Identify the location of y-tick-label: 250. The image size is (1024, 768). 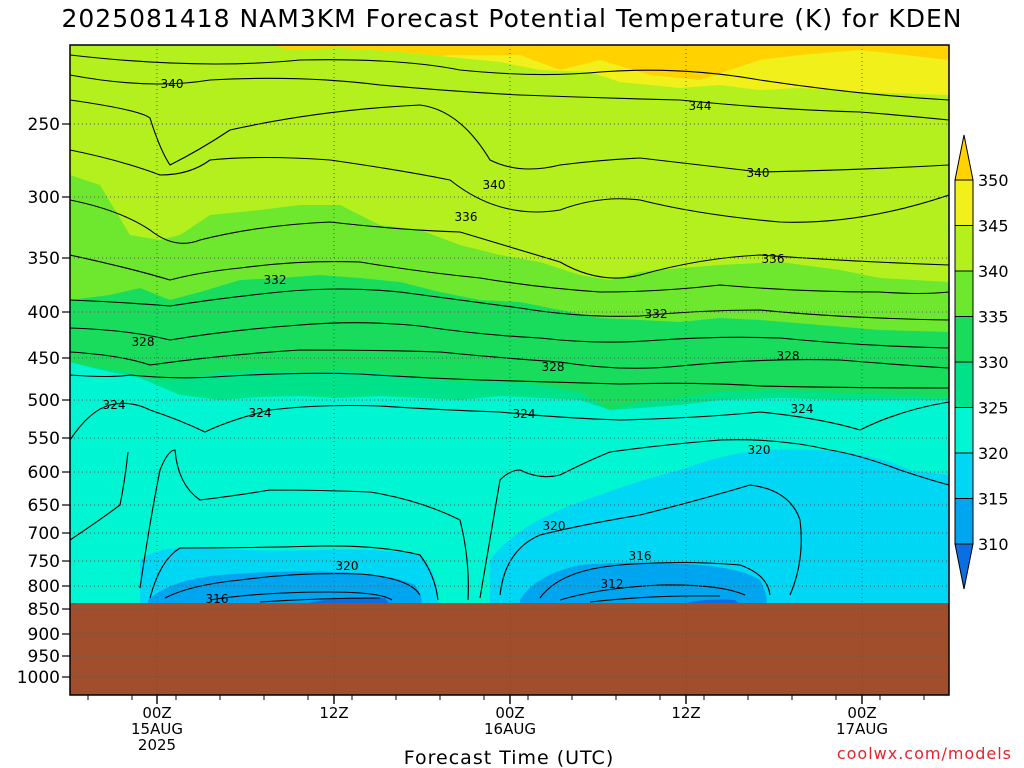
(44, 125).